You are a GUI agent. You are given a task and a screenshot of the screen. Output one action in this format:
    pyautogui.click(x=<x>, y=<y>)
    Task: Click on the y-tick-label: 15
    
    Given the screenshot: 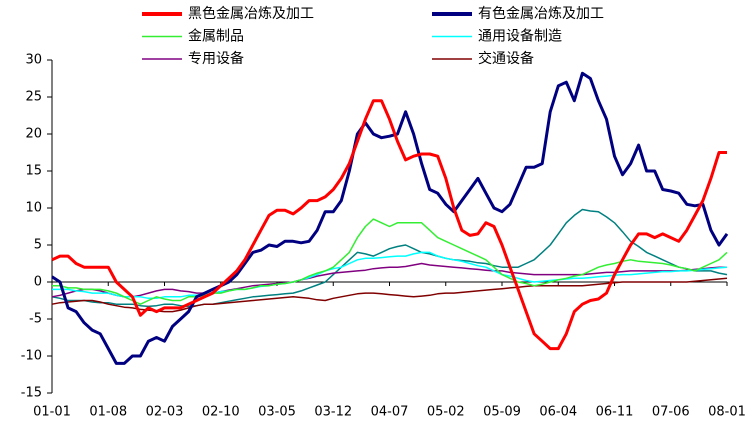 What is the action you would take?
    pyautogui.click(x=33, y=171)
    